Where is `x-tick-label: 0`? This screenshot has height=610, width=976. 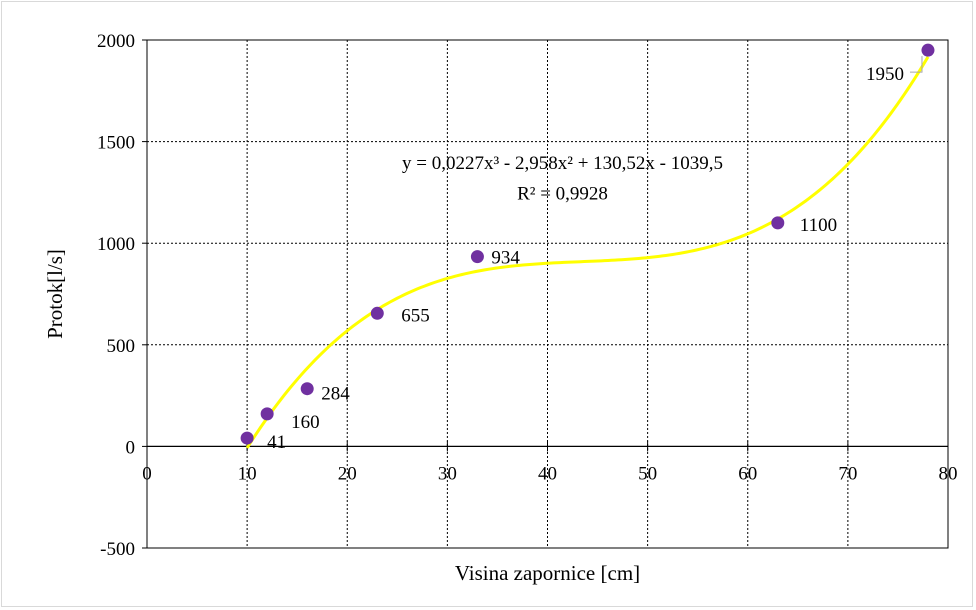
x-tick-label: 0 is located at coordinates (147, 473).